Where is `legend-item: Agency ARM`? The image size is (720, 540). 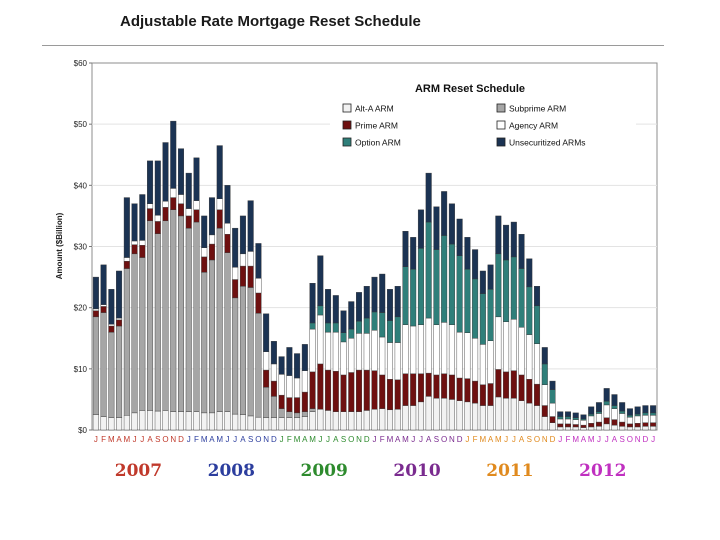
legend-item: Agency ARM is located at coordinates (527, 126).